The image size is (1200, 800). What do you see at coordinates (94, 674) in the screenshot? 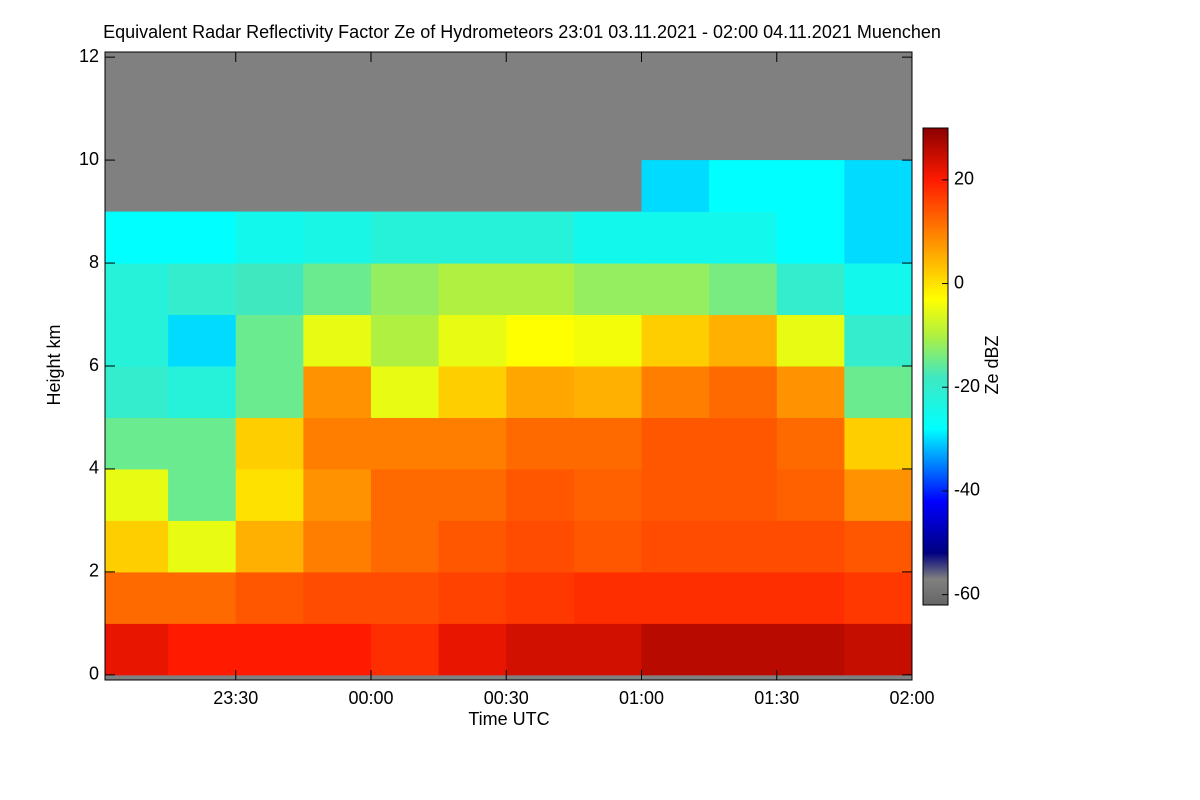
I see `y-tick-label: 0` at bounding box center [94, 674].